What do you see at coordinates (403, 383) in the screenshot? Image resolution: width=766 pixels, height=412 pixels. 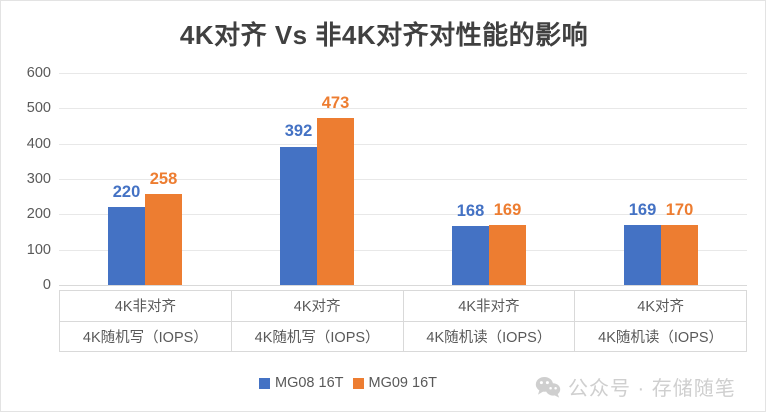 I see `legend-label: MG09 16T` at bounding box center [403, 383].